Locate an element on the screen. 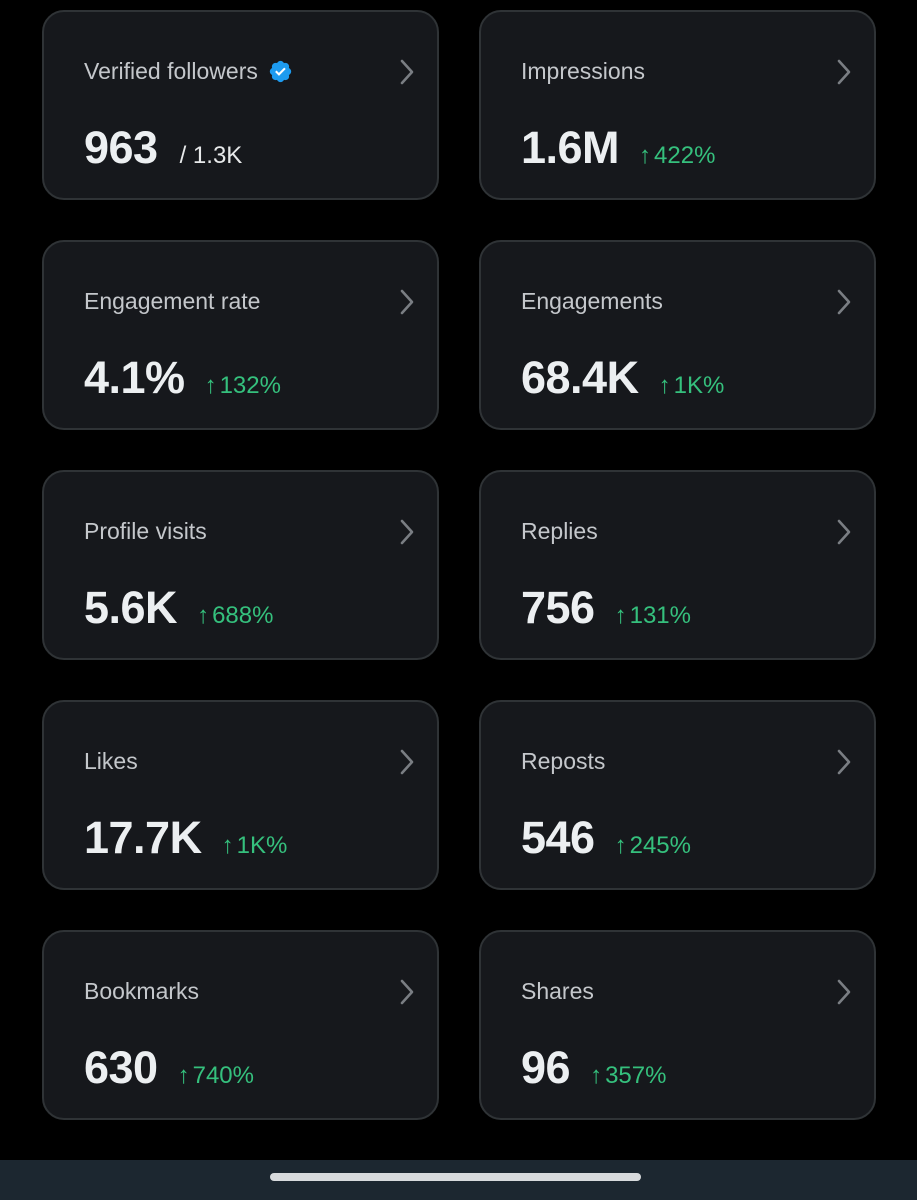 The height and width of the screenshot is (1200, 917). home-indicator is located at coordinates (455, 1177).